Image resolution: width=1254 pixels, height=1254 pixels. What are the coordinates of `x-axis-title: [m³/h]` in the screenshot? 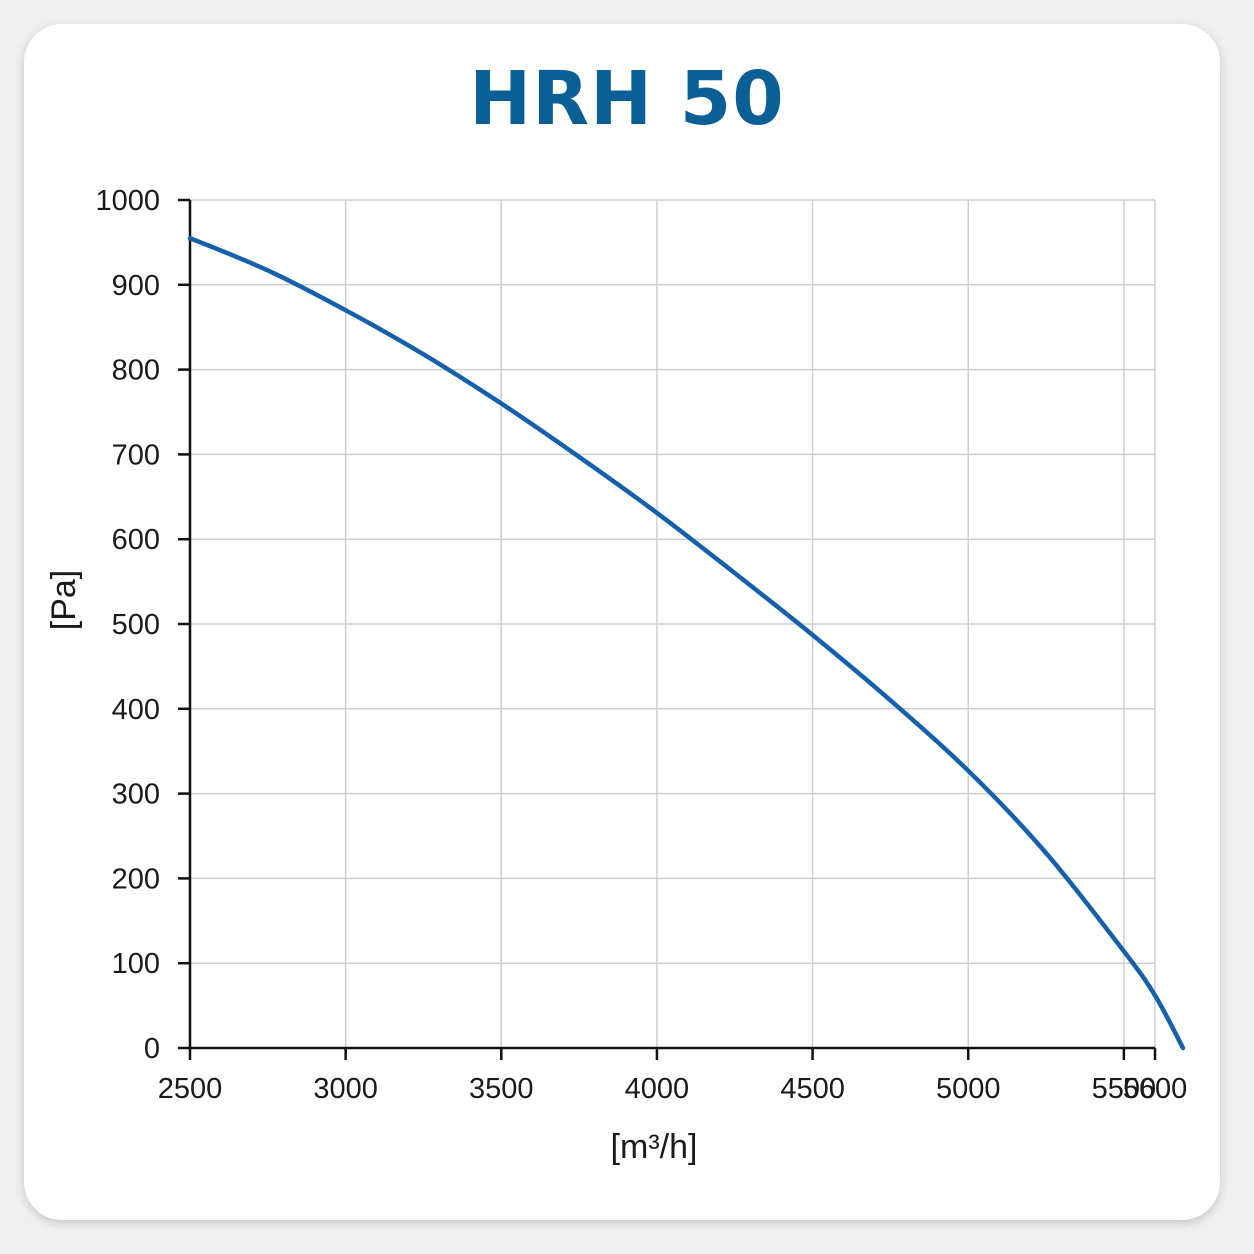 It's located at (654, 1147).